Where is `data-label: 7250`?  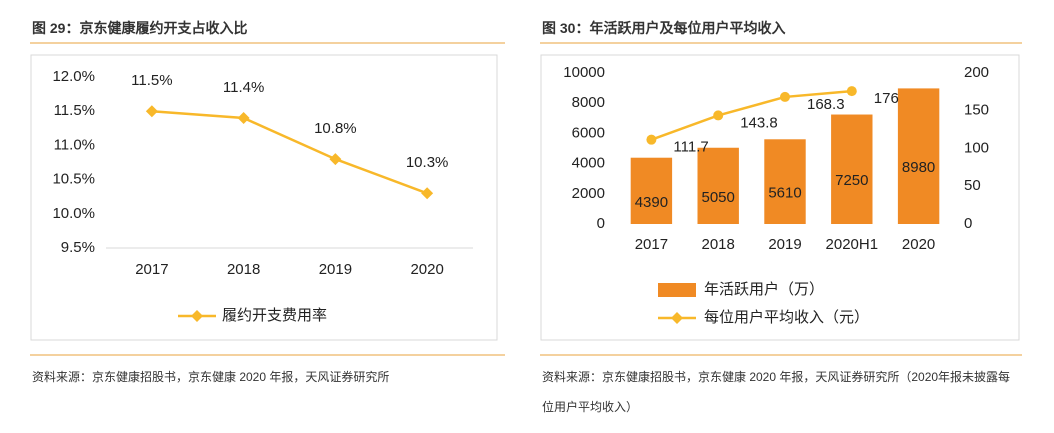
data-label: 7250 is located at coordinates (851, 180).